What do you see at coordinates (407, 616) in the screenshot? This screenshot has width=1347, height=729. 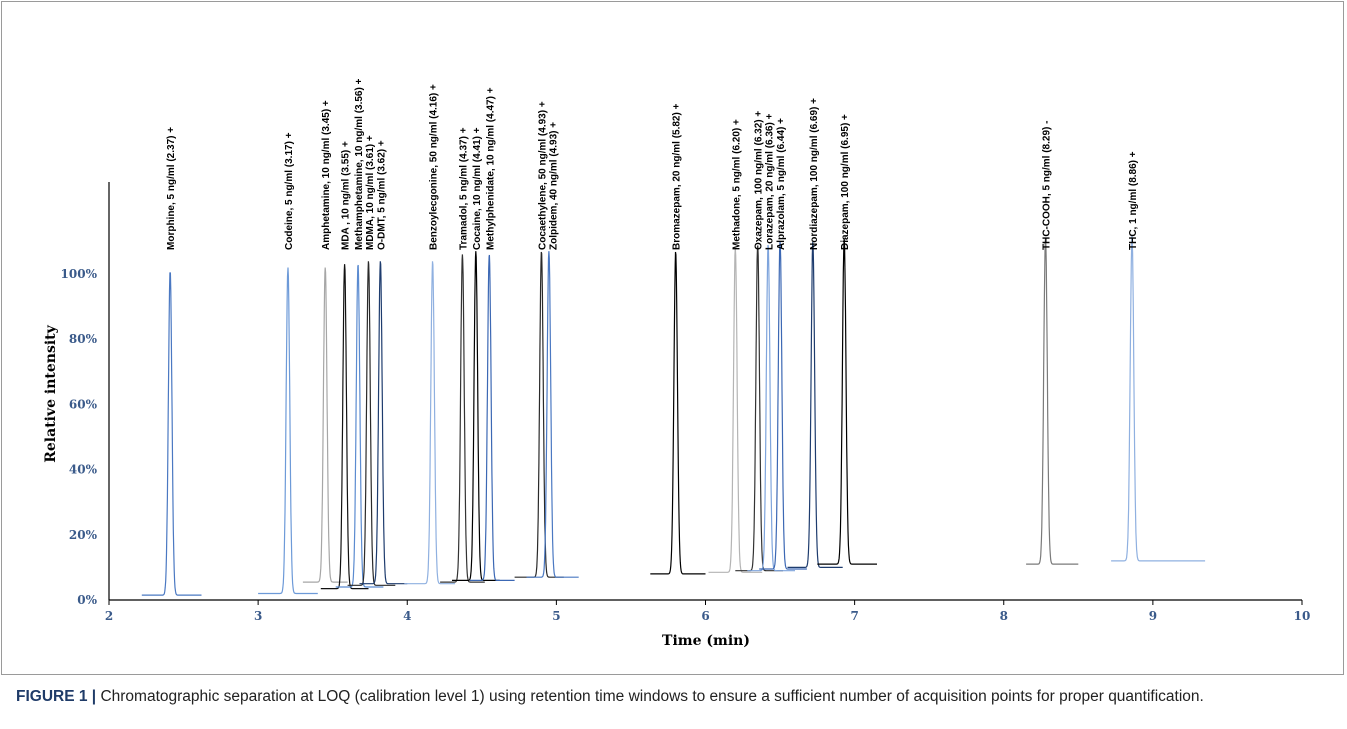 I see `x-tick-label: 4` at bounding box center [407, 616].